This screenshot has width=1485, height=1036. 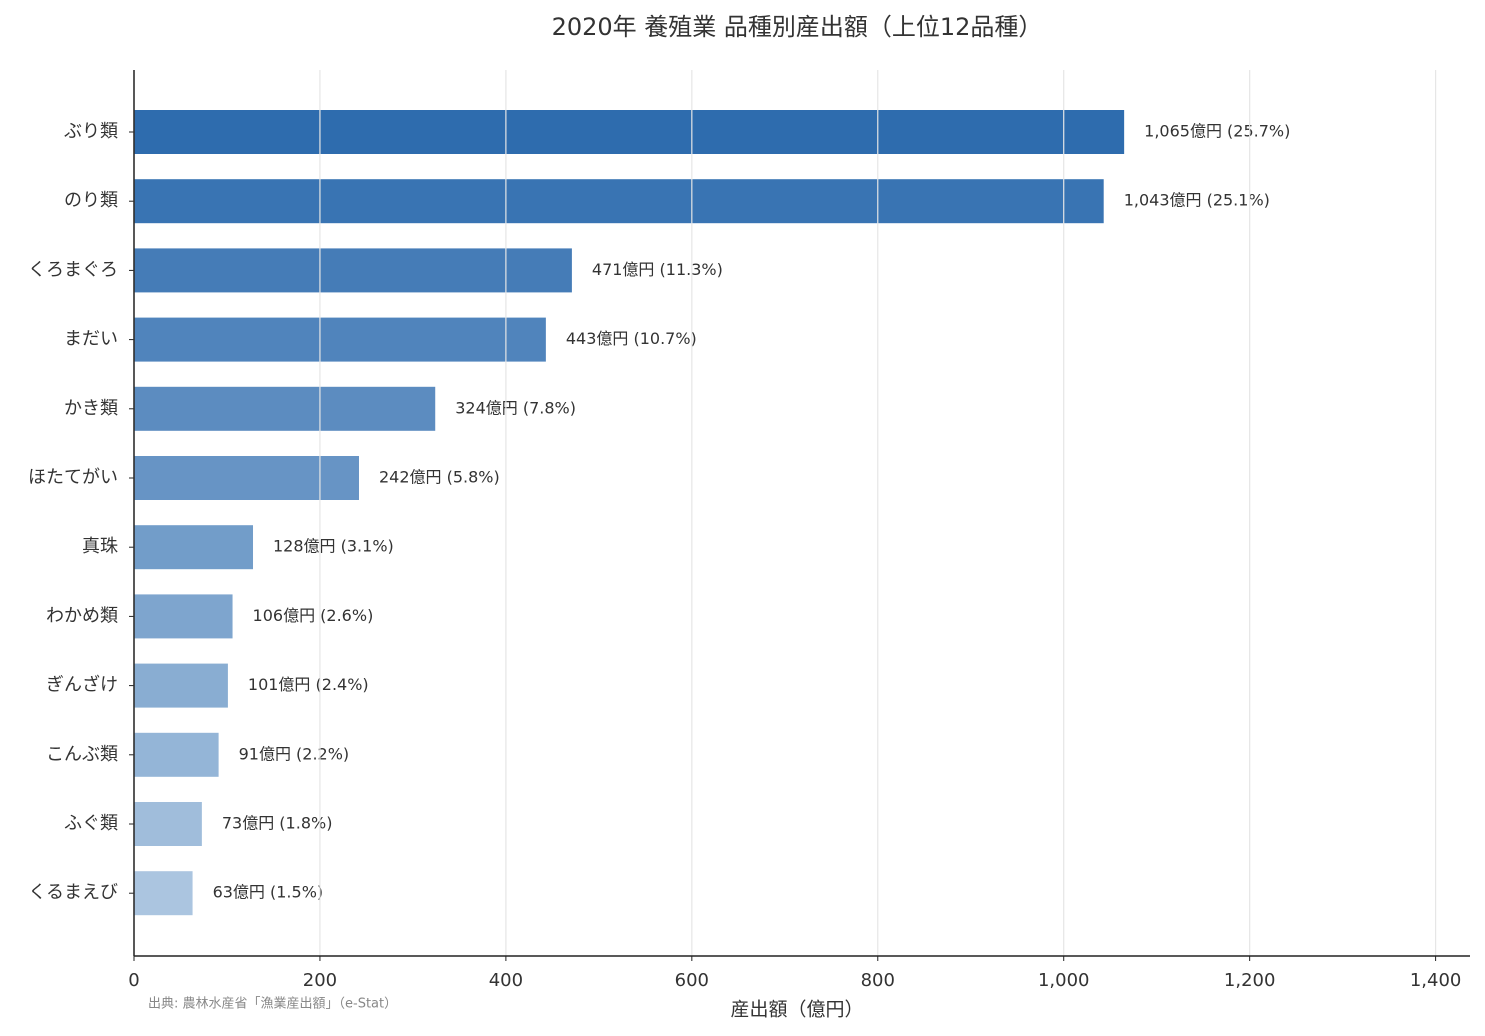 I want to click on y-tick-label: くるまえび, so click(x=73, y=892).